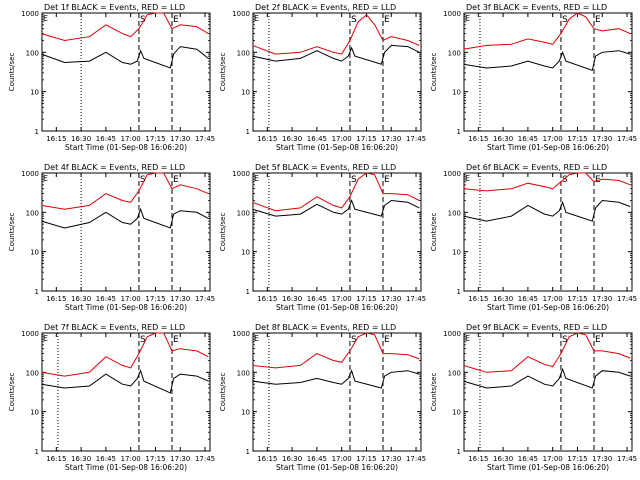 This screenshot has width=640, height=480. What do you see at coordinates (536, 327) in the screenshot?
I see `chart-title: Det 9f BLACK = Events, RED = LLD` at bounding box center [536, 327].